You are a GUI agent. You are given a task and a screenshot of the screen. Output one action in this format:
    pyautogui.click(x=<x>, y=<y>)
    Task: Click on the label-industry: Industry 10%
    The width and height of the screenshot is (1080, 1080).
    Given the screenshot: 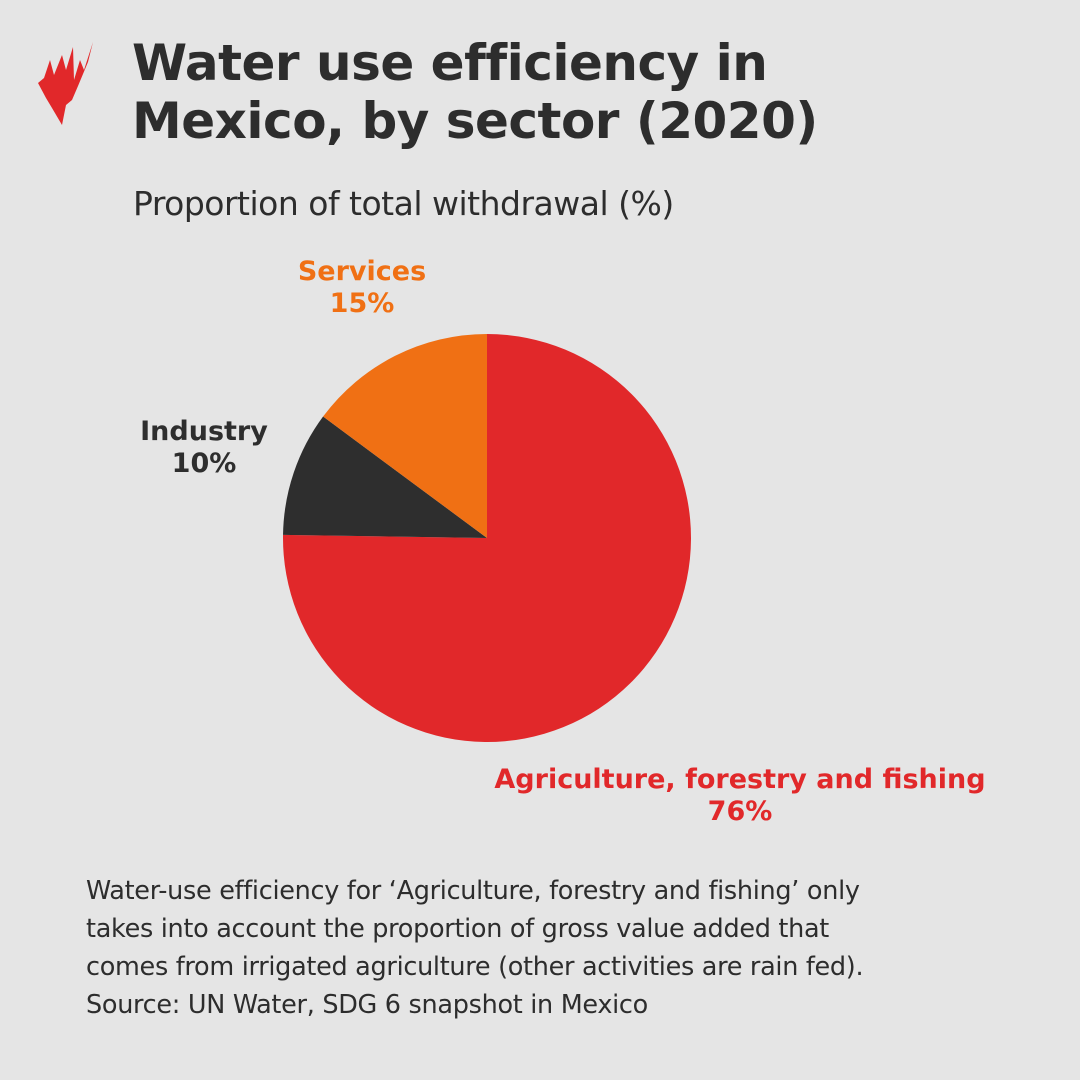 What is the action you would take?
    pyautogui.click(x=204, y=448)
    